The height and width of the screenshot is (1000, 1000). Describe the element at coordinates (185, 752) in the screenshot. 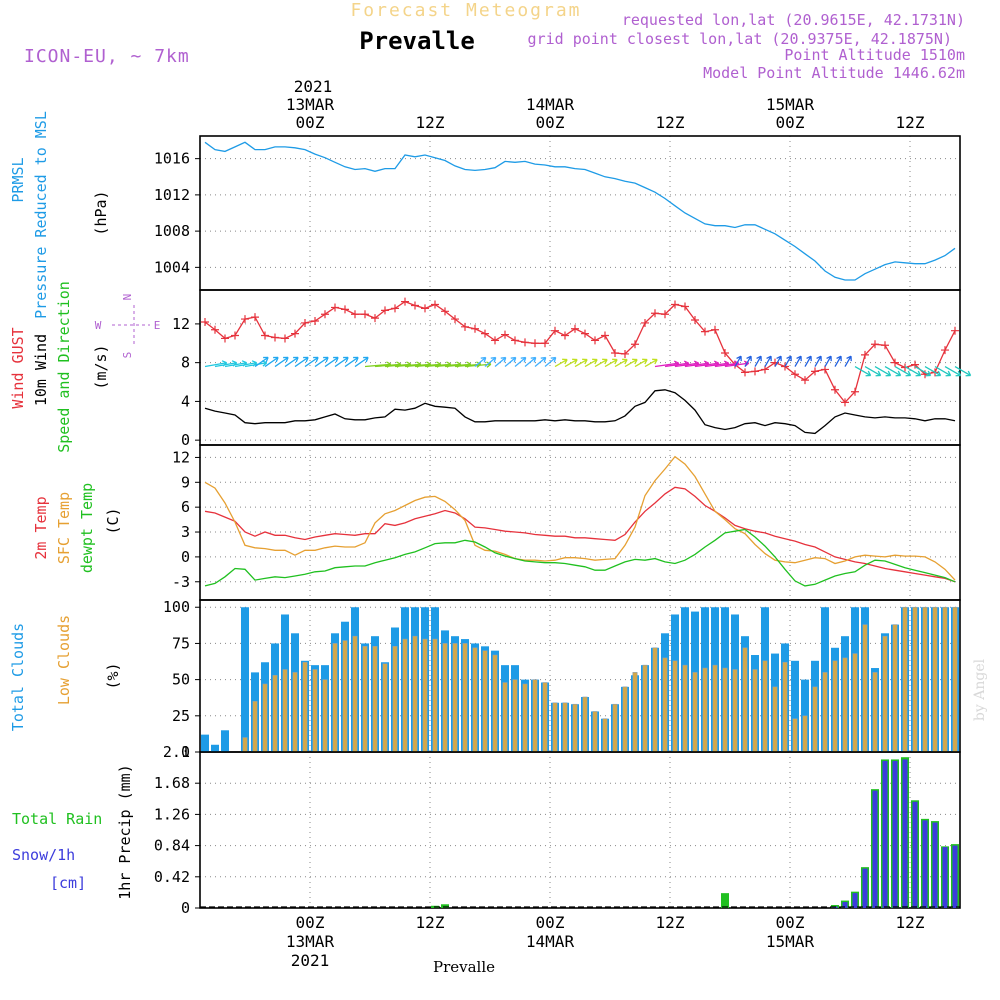

I see `y-tick-label: 0` at that location.